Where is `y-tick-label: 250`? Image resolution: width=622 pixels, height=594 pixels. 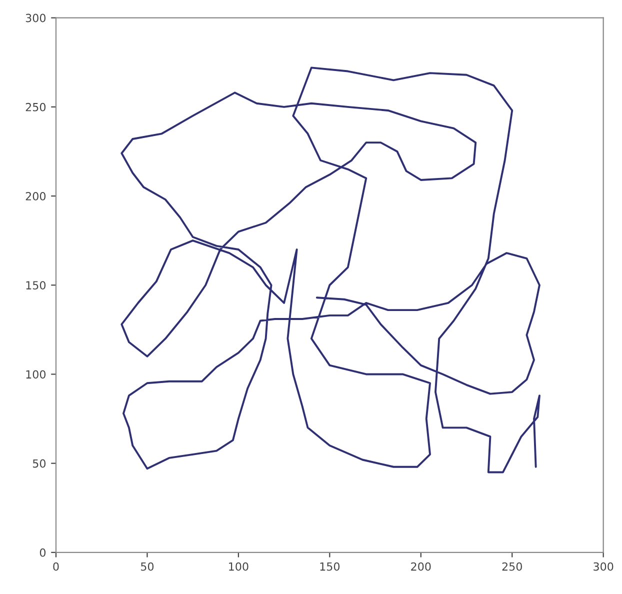
y-tick-label: 250 is located at coordinates (36, 107).